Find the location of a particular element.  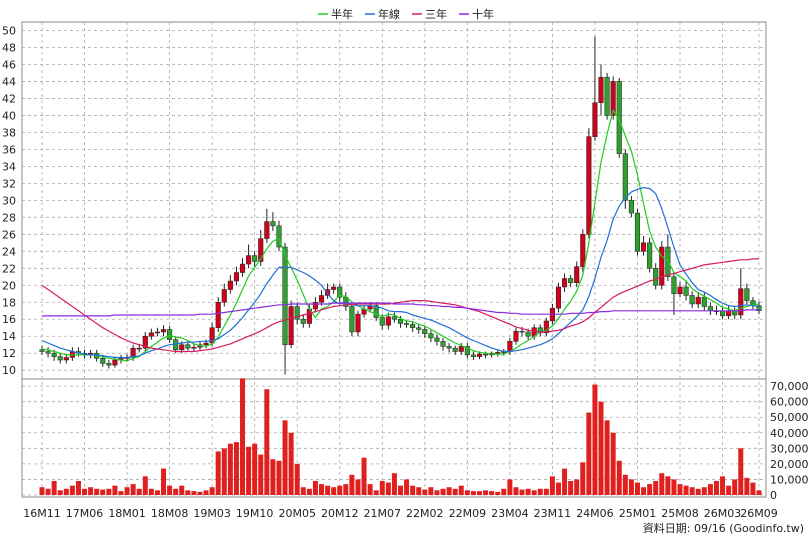

y-tick-label: 14 is located at coordinates (9, 336).